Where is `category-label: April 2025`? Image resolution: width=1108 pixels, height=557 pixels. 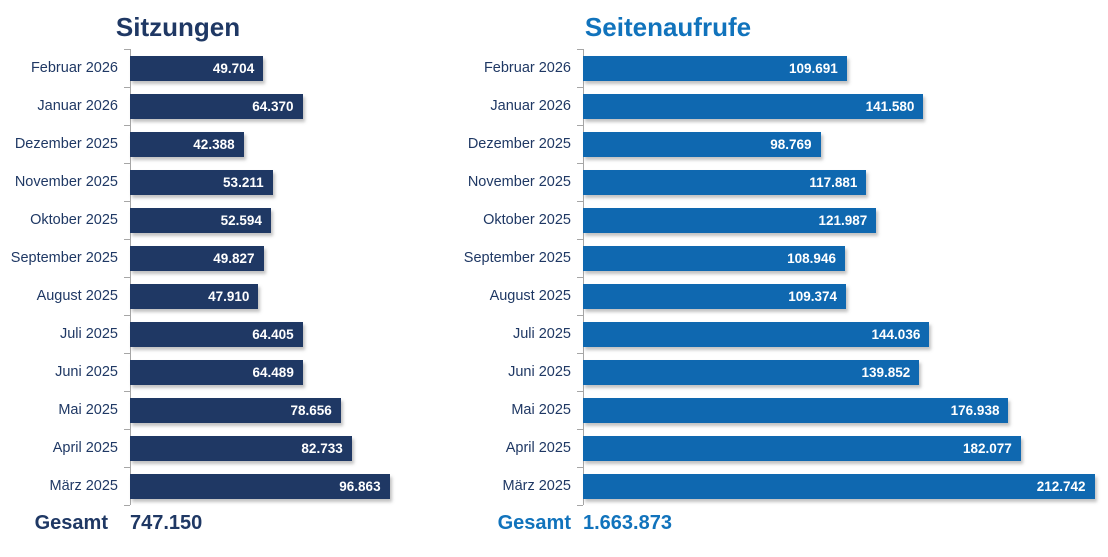 category-label: April 2025 is located at coordinates (85, 448).